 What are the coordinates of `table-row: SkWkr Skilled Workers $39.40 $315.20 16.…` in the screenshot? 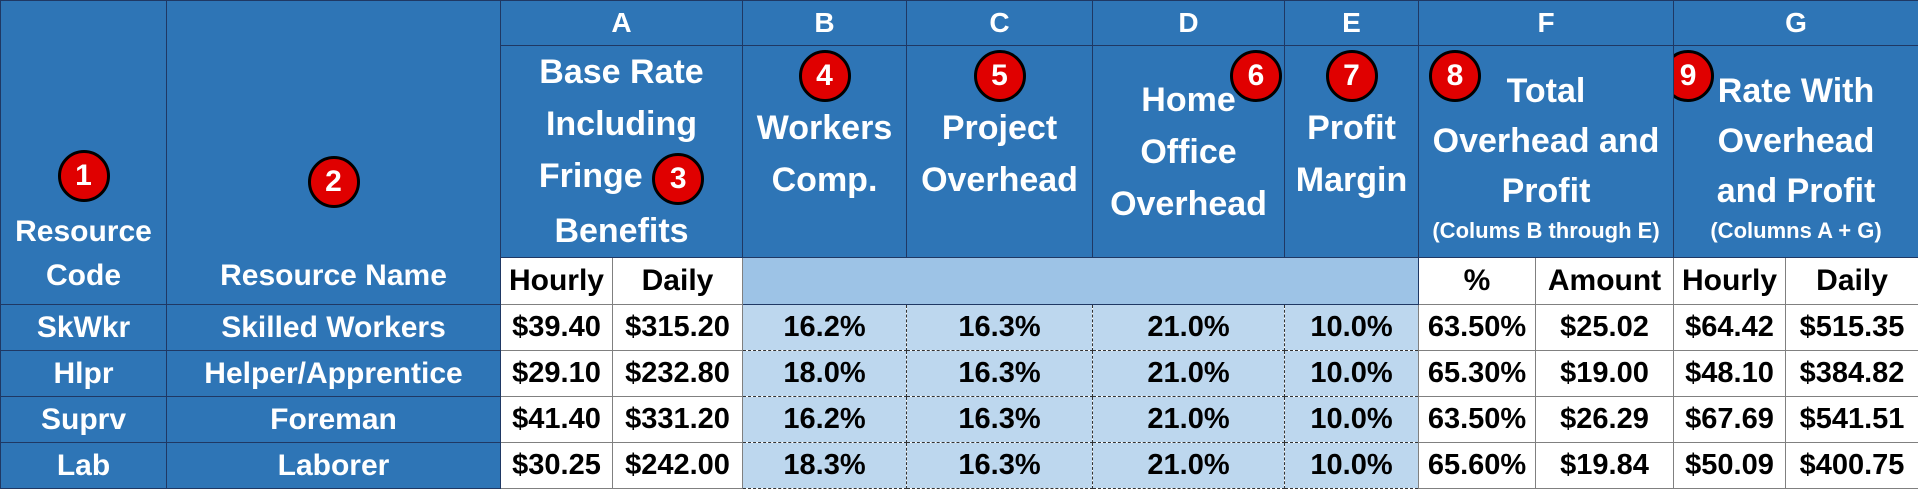 It's located at (959, 327).